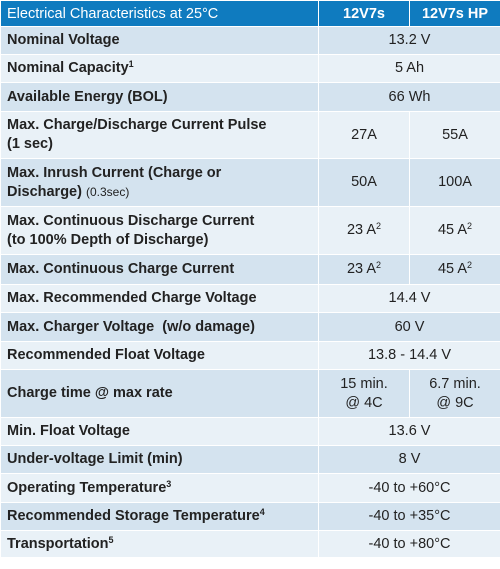  I want to click on row-label: Min. Float Voltage, so click(159, 431).